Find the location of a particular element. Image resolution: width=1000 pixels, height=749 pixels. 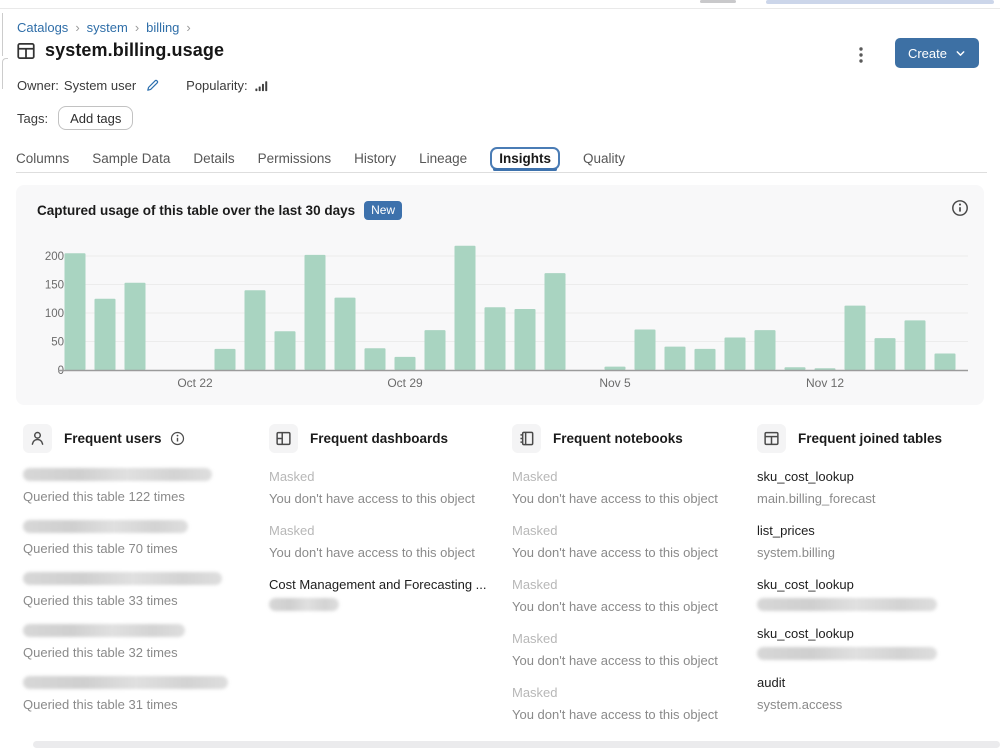

dashboard-icon is located at coordinates (283, 438).